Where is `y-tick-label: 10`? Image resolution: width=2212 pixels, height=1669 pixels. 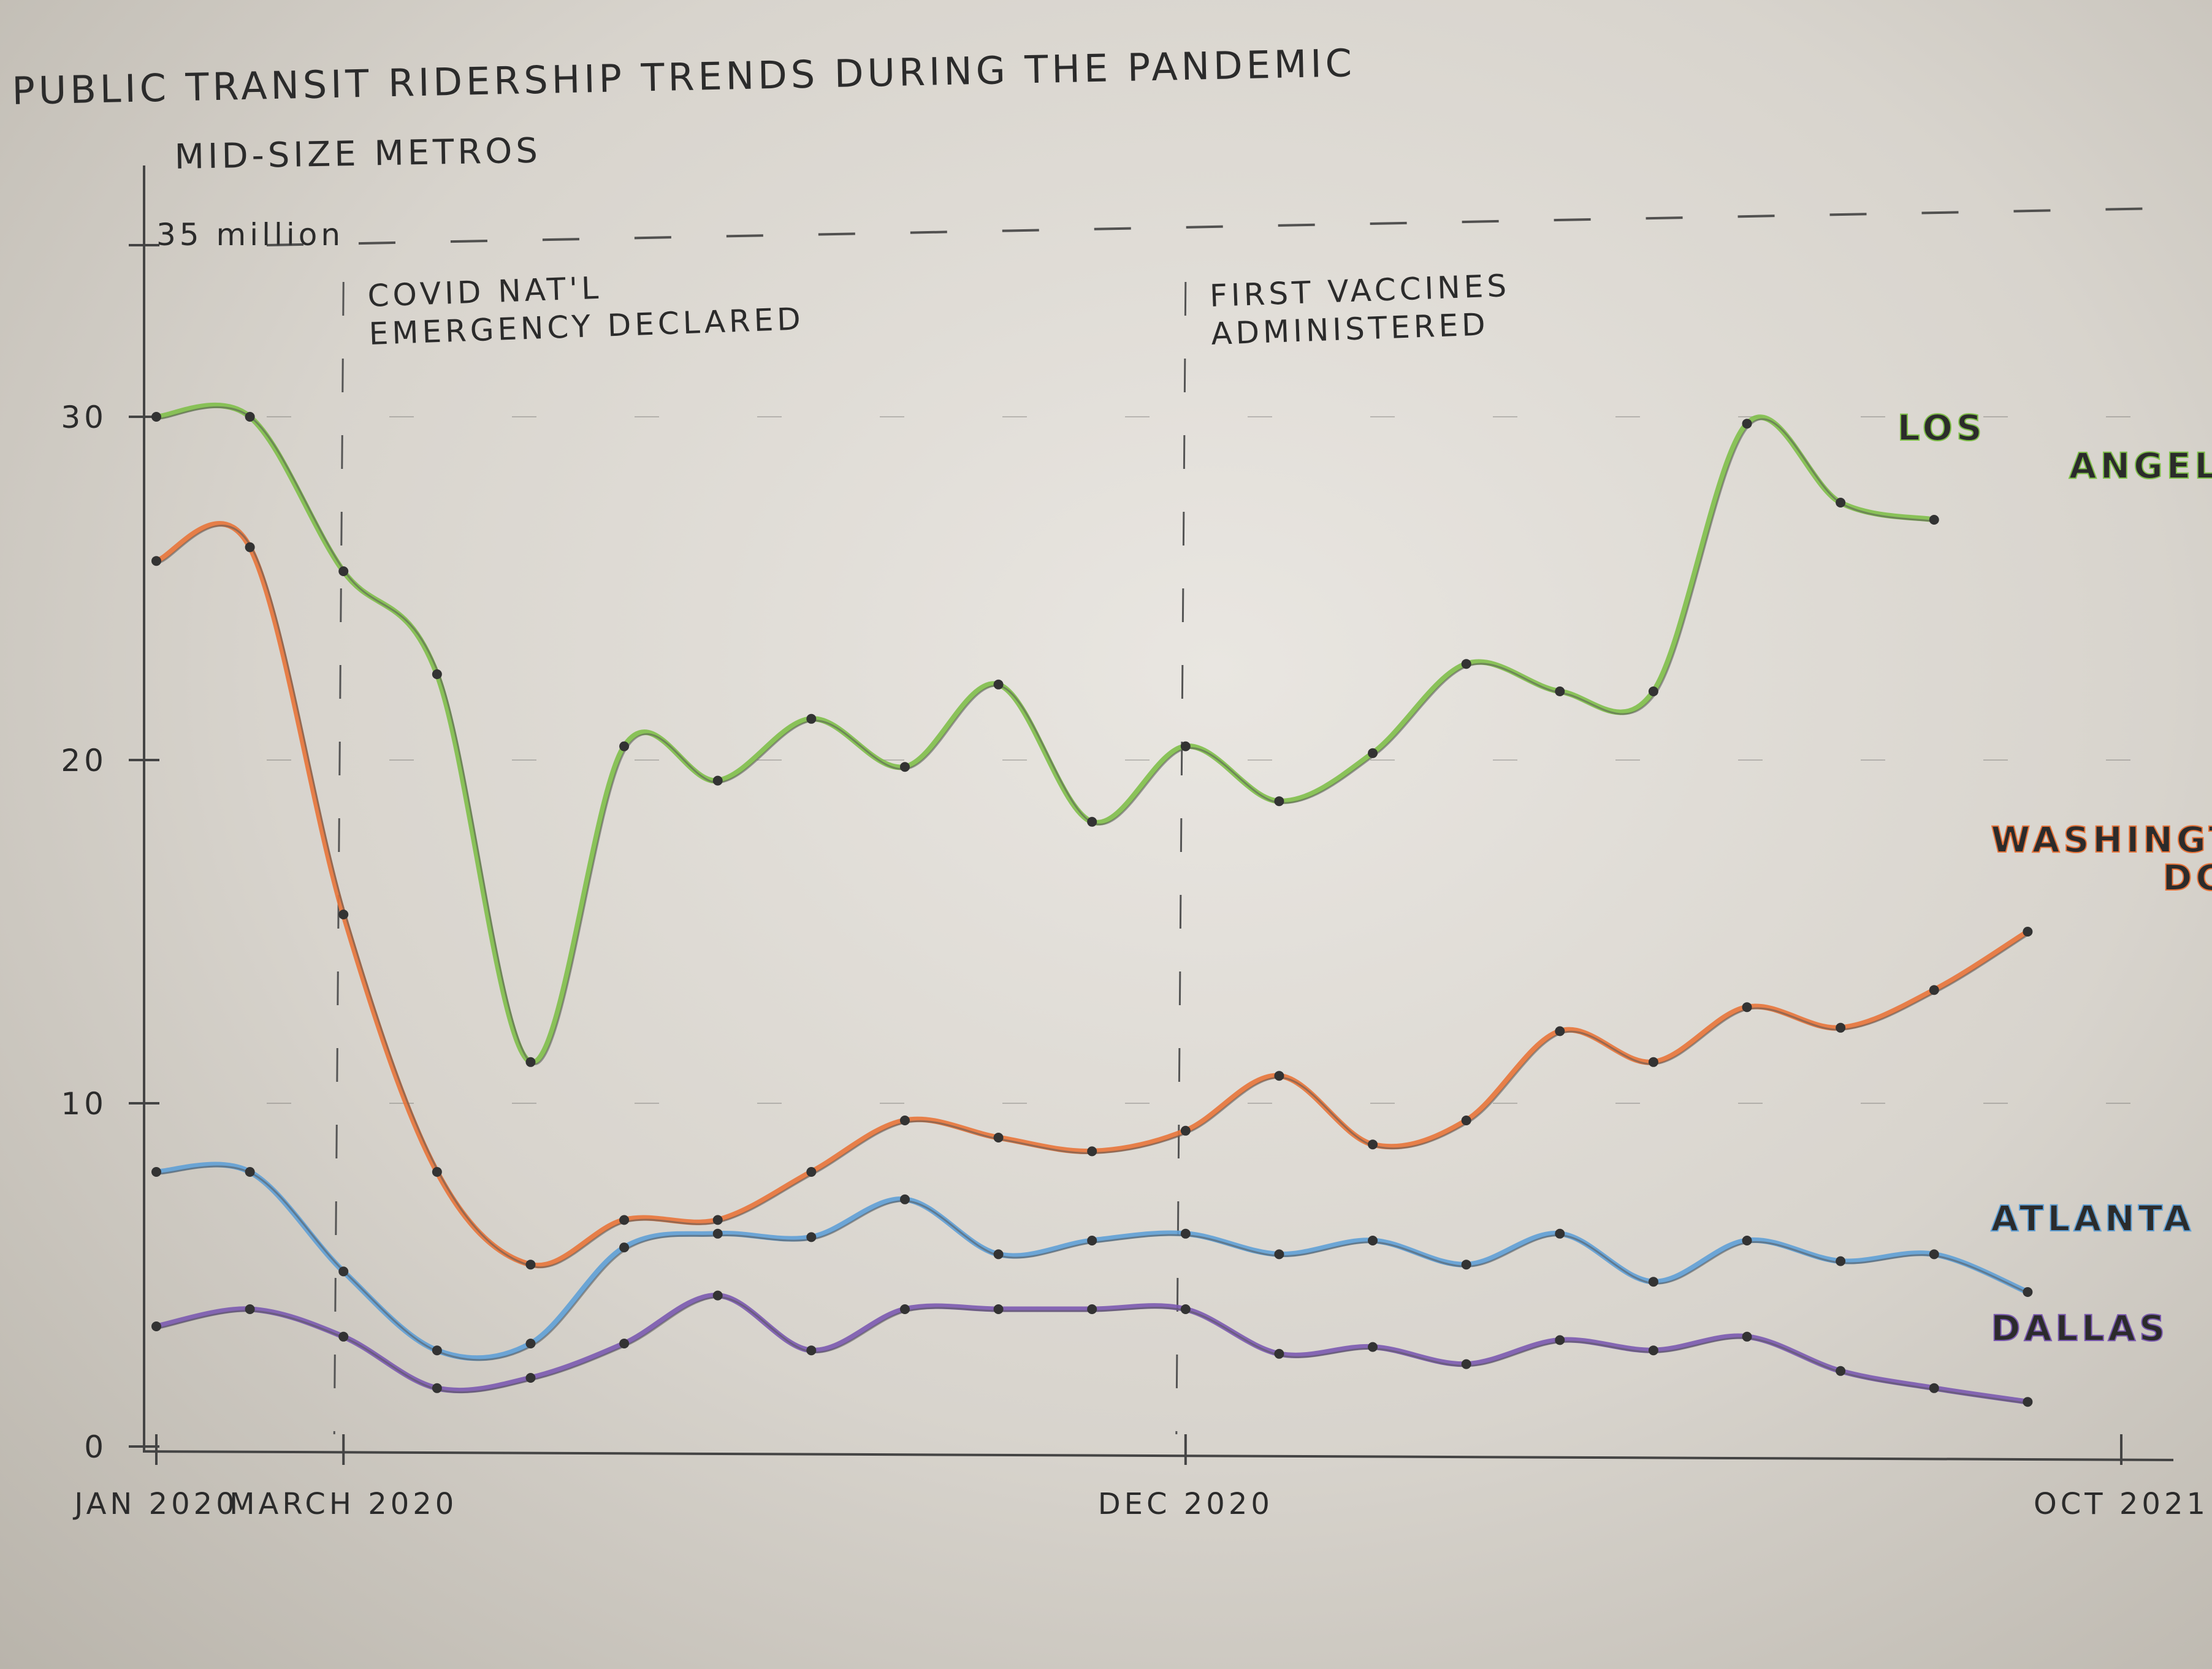 y-tick-label: 10 is located at coordinates (84, 1104).